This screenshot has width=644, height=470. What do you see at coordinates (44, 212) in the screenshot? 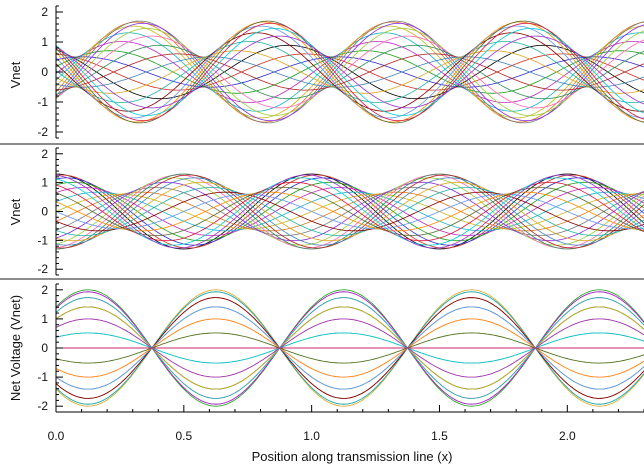
I see `mid-y-tick-label: 0` at bounding box center [44, 212].